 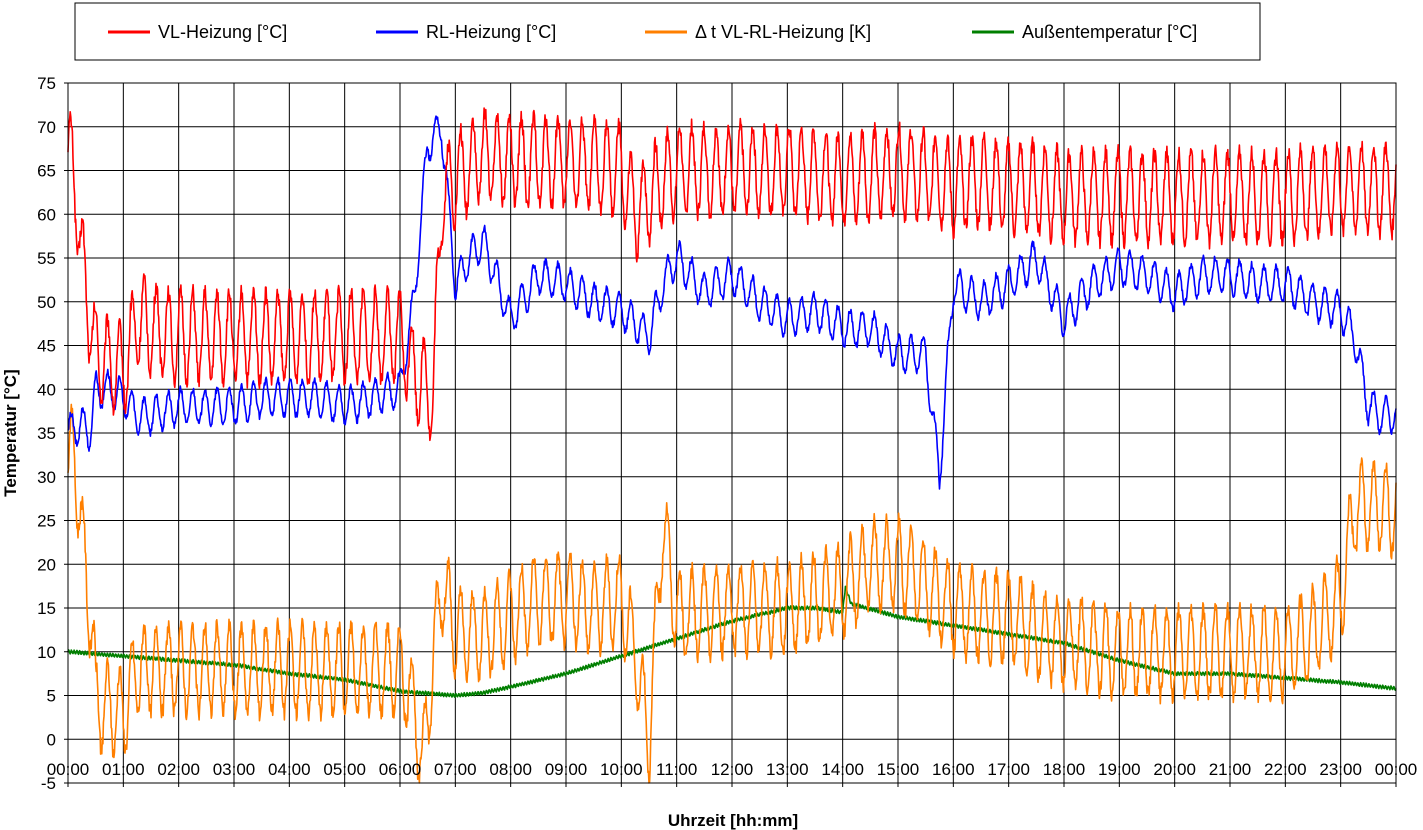 I want to click on y-tick-label: -5, so click(x=48, y=783).